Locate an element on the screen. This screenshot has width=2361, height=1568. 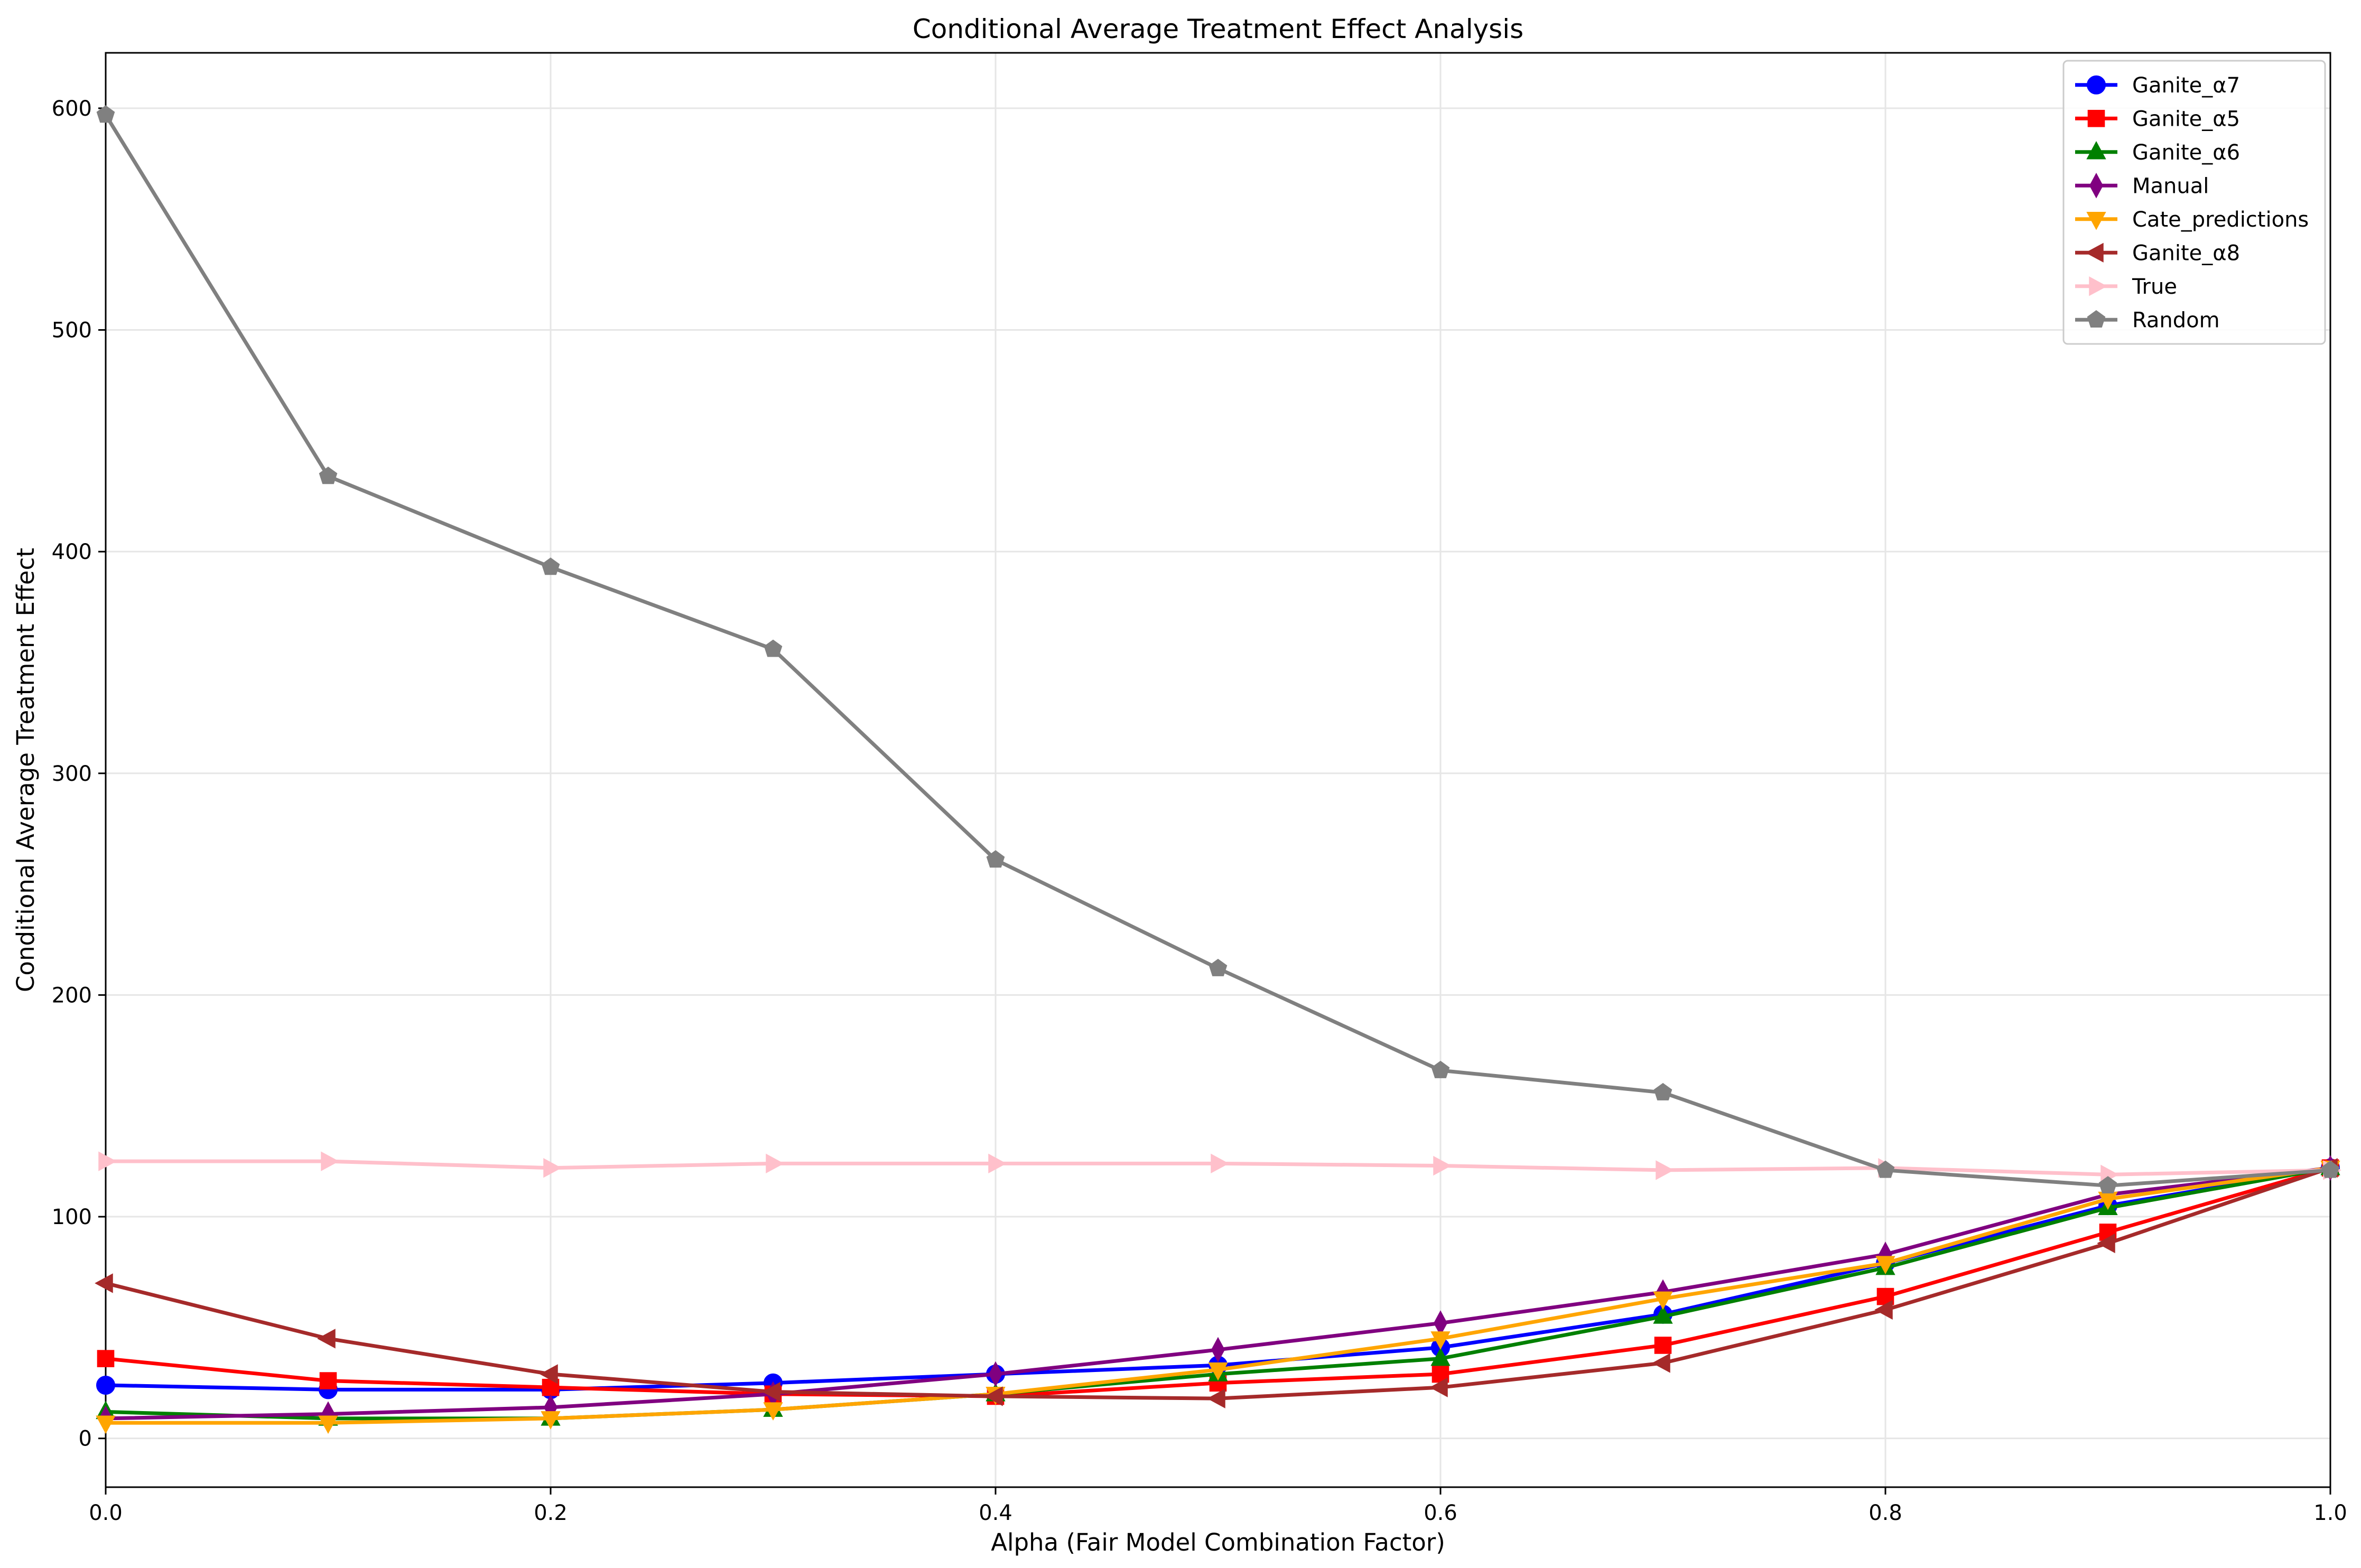
legend-label: Ganite_α6 is located at coordinates (2186, 153).